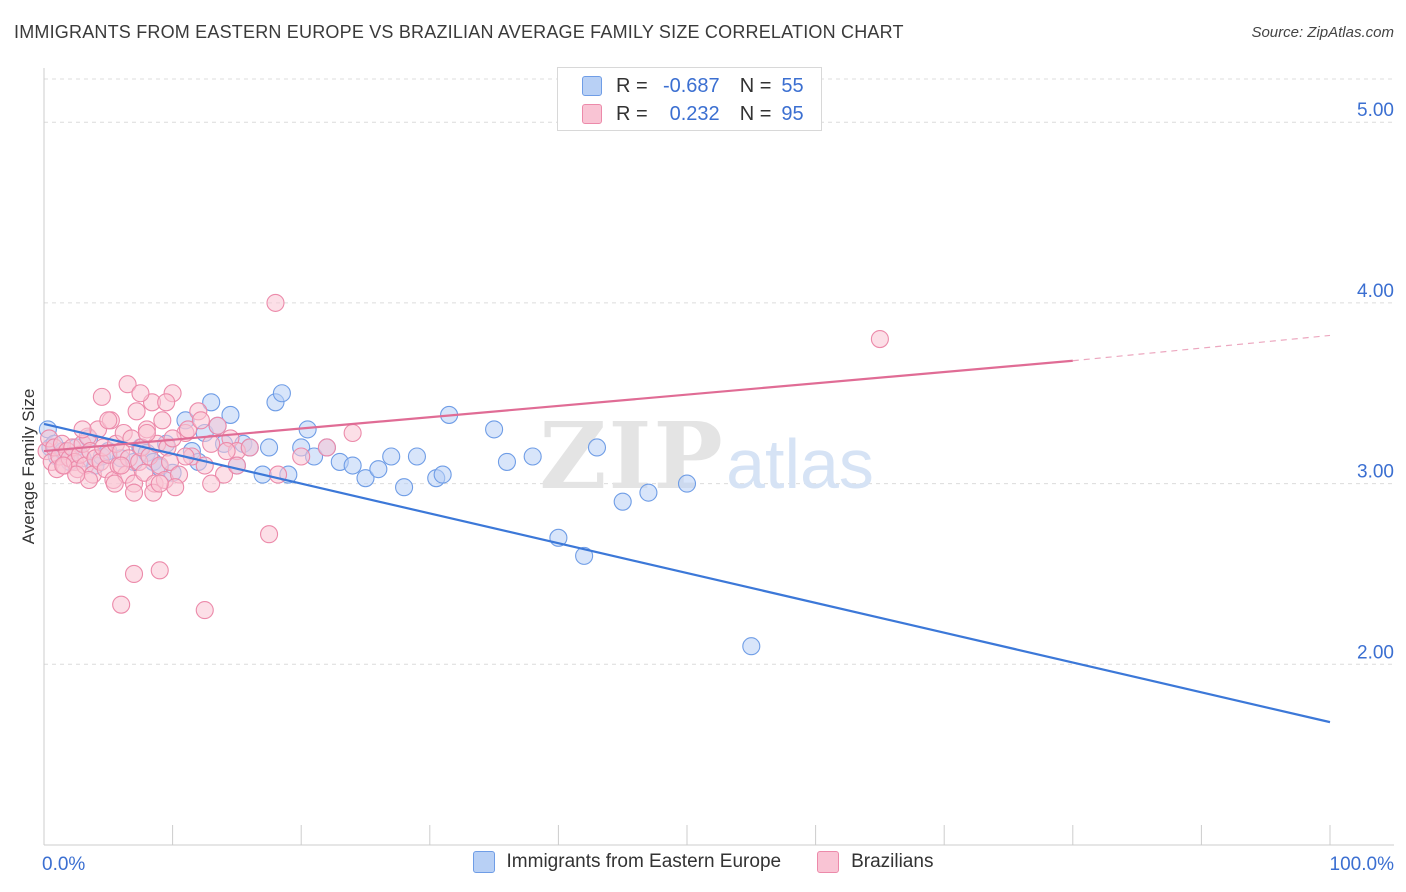  I want to click on legend-n-value-eastern-europe: 55, so click(792, 85).